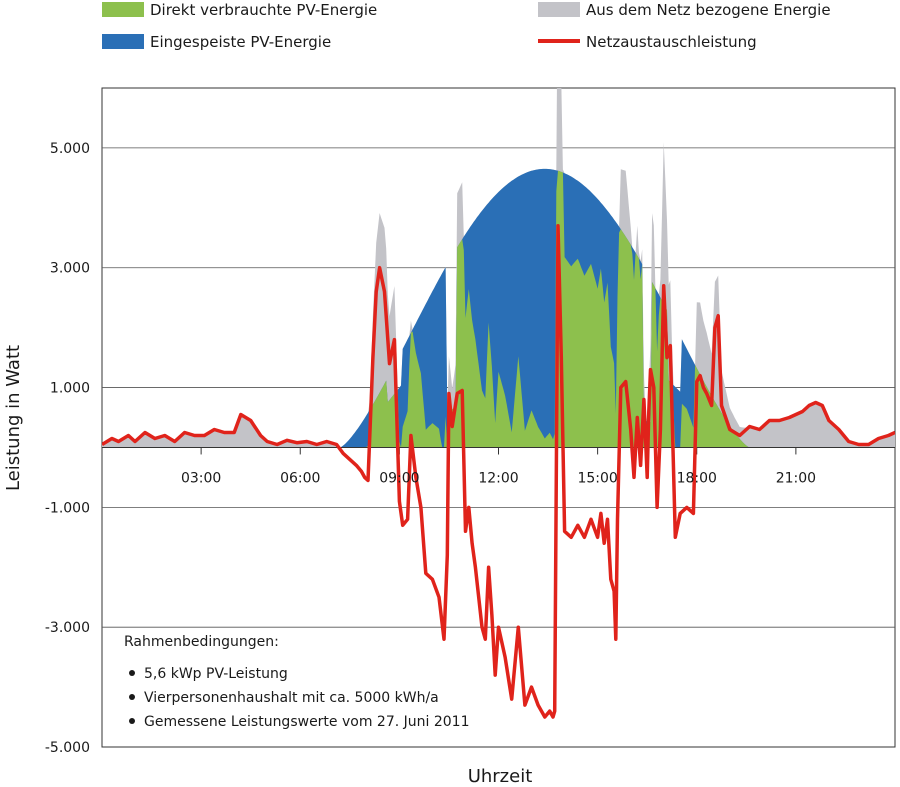 The width and height of the screenshot is (900, 787). What do you see at coordinates (291, 698) in the screenshot?
I see `conditions-item: Vierpersonenhaushalt mit ca. 5000 kWh/a` at bounding box center [291, 698].